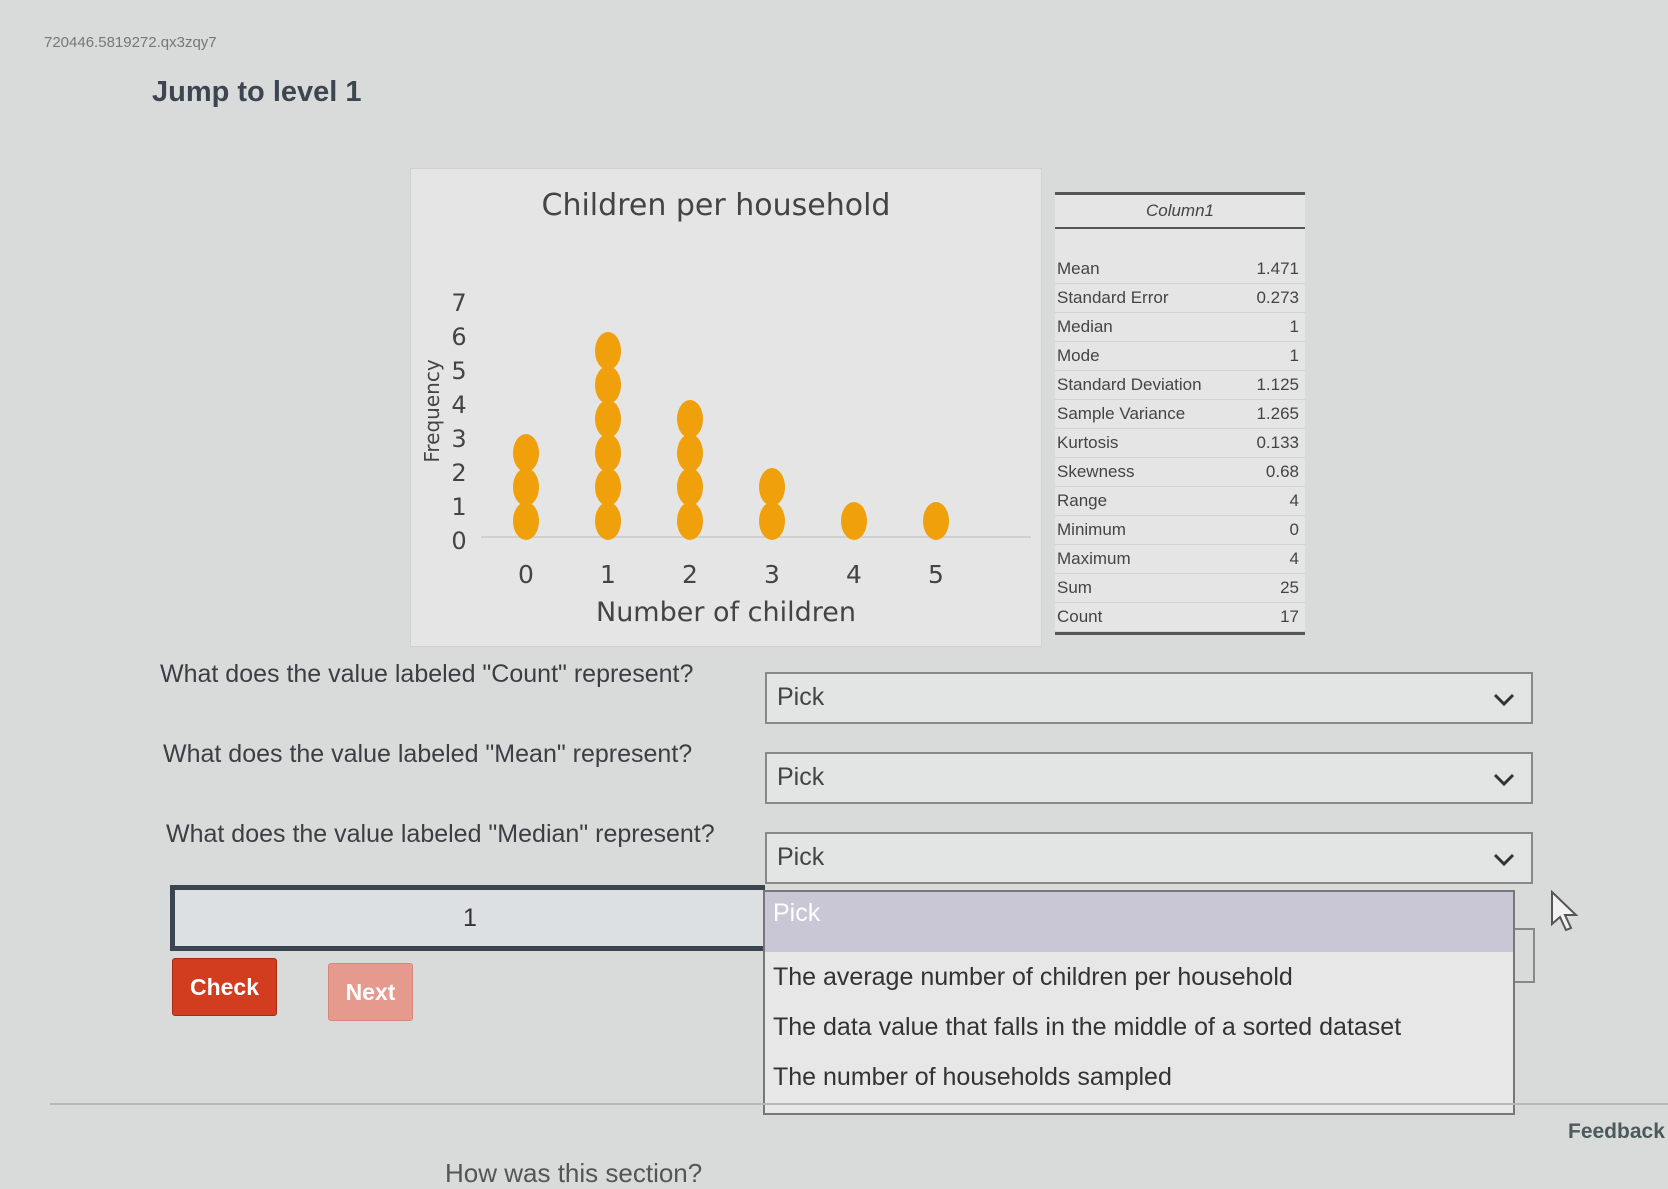 The height and width of the screenshot is (1189, 1668). Describe the element at coordinates (1080, 616) in the screenshot. I see `stats-label: Count` at that location.